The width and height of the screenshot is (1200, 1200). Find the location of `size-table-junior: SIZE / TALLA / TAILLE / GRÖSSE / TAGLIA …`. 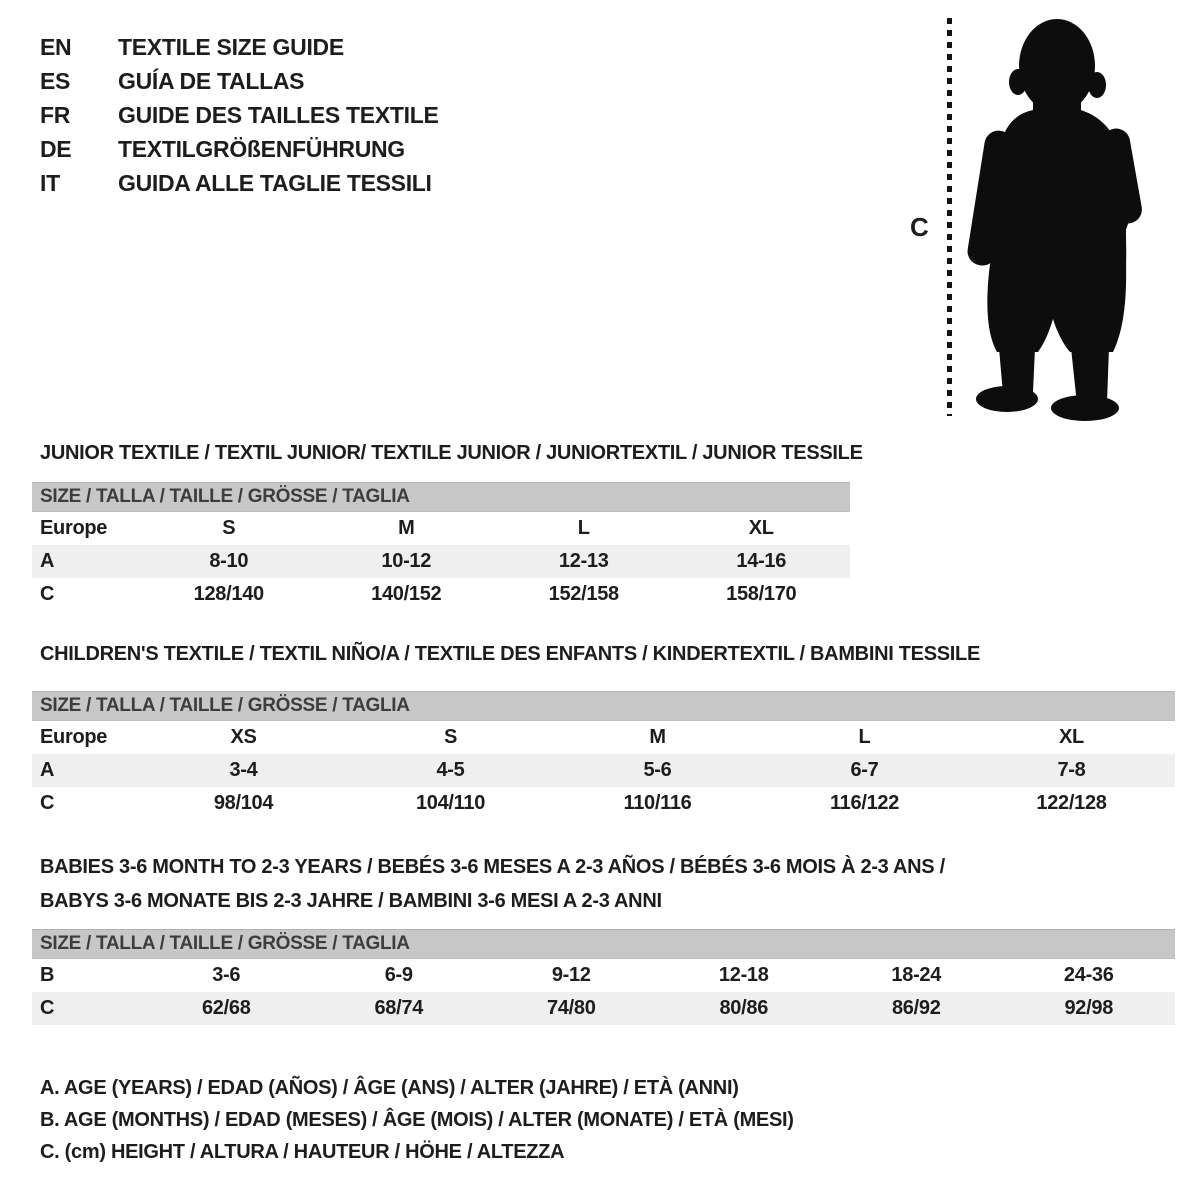

size-table-junior: SIZE / TALLA / TAILLE / GRÖSSE / TAGLIA … is located at coordinates (441, 546).